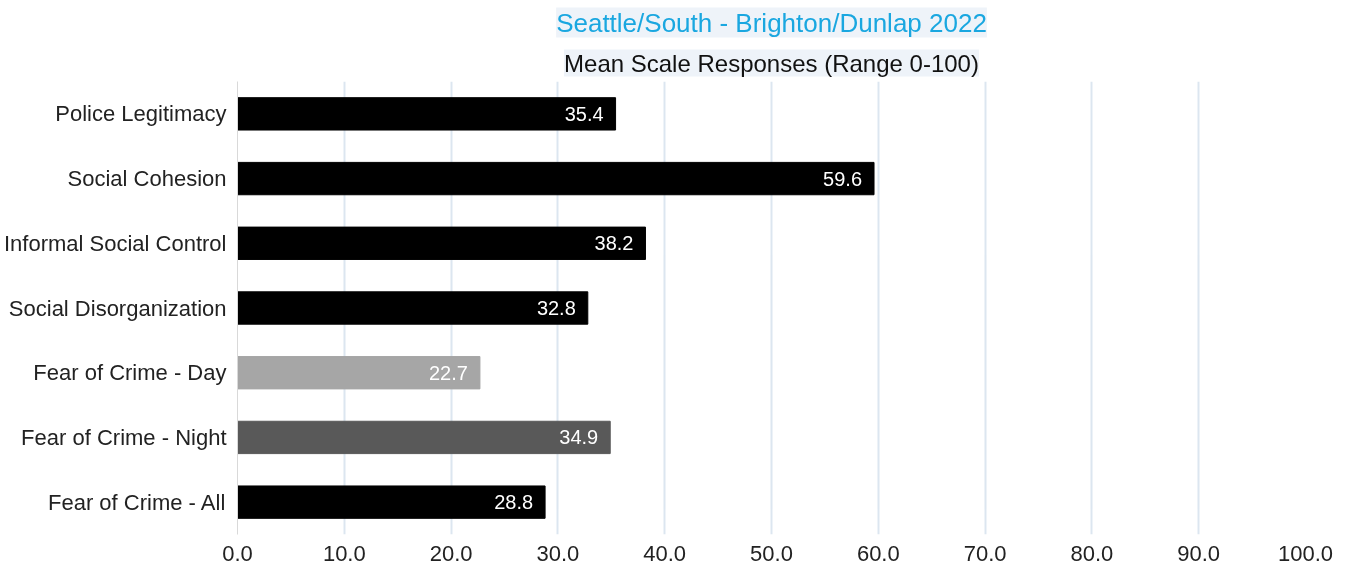 This screenshot has height=575, width=1362. Describe the element at coordinates (124, 437) in the screenshot. I see `y-tick-label: Fear of Crime - Night` at that location.